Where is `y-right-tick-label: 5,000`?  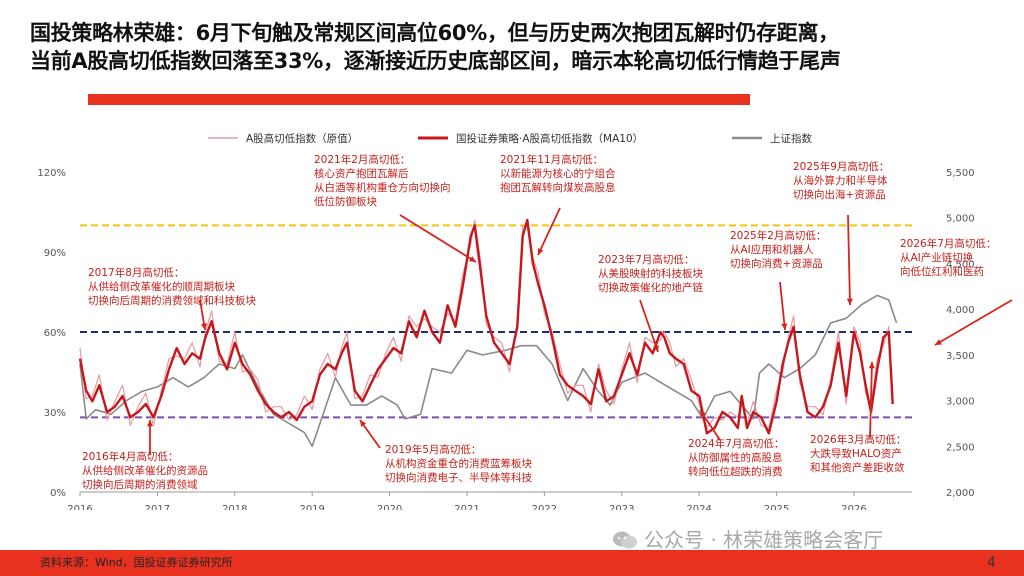
y-right-tick-label: 5,000 is located at coordinates (960, 219).